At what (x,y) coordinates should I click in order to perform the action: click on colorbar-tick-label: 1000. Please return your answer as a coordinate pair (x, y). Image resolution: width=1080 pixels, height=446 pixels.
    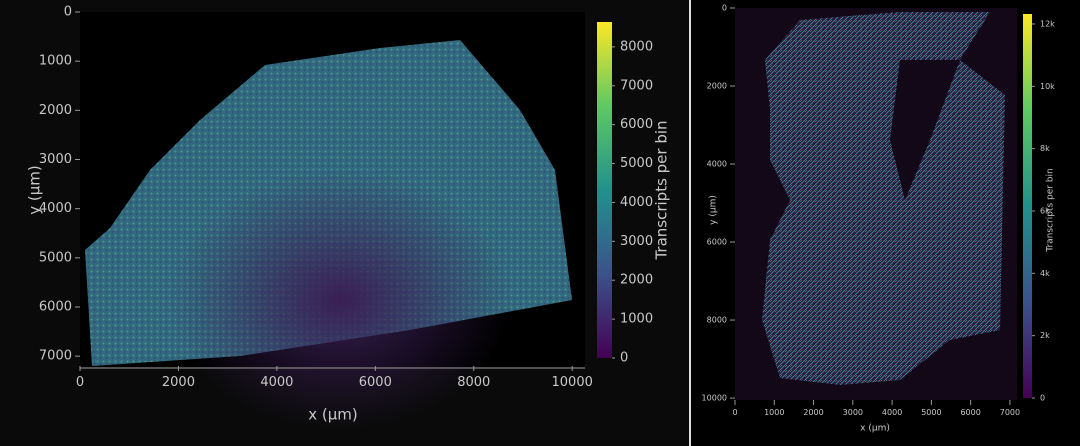
    Looking at the image, I should click on (636, 319).